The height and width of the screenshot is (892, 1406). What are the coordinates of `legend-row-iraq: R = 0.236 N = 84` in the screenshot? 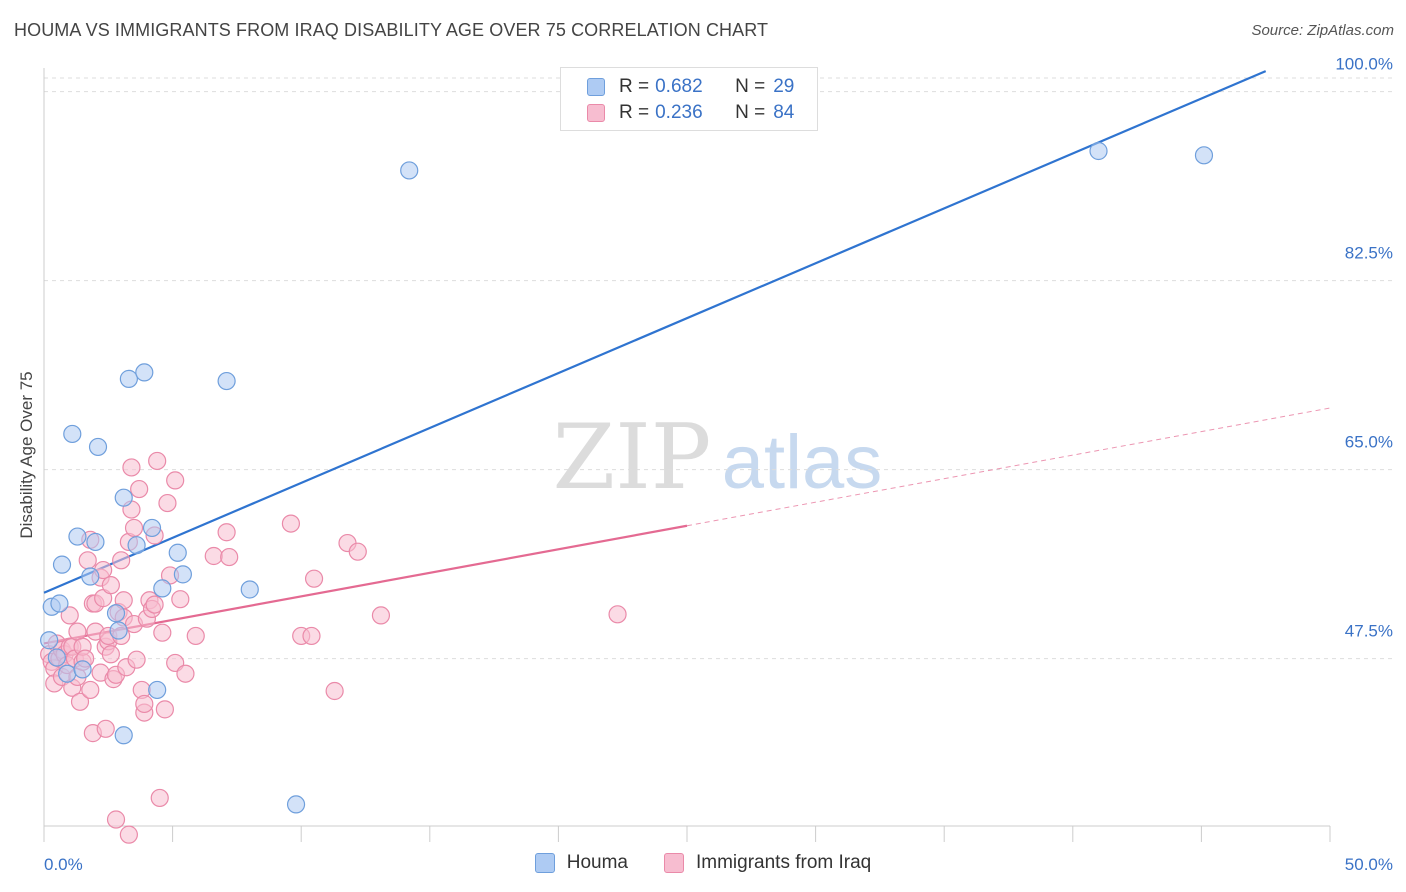 It's located at (690, 113).